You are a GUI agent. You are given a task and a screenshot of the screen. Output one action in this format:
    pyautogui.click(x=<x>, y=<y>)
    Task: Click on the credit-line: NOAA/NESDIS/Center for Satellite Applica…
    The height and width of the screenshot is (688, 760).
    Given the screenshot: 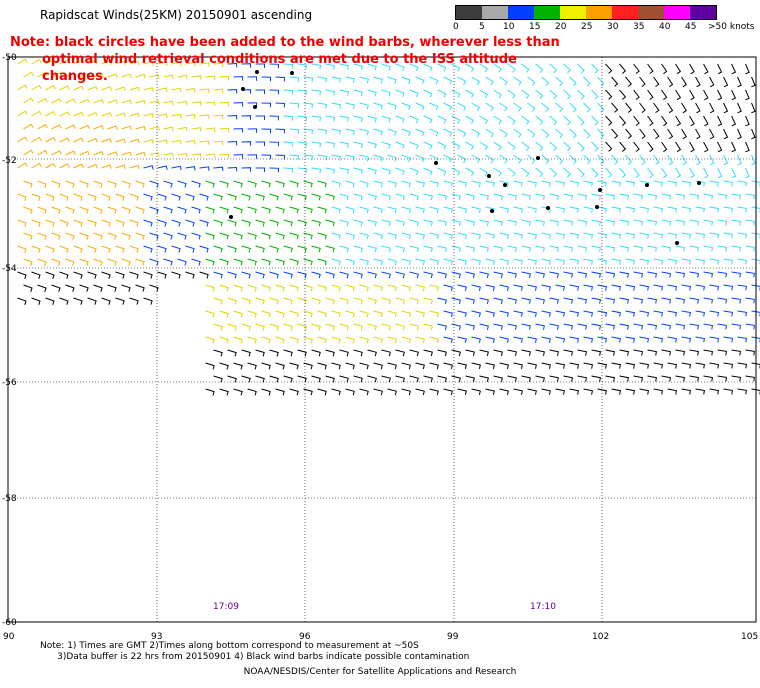 What is the action you would take?
    pyautogui.click(x=380, y=672)
    